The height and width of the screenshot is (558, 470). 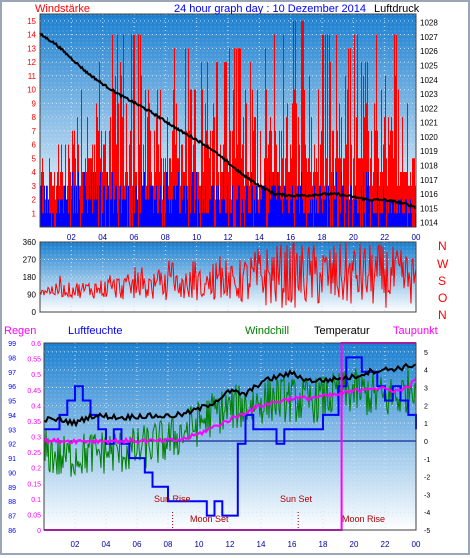 I want to click on rain-label: Regen, so click(x=20, y=331).